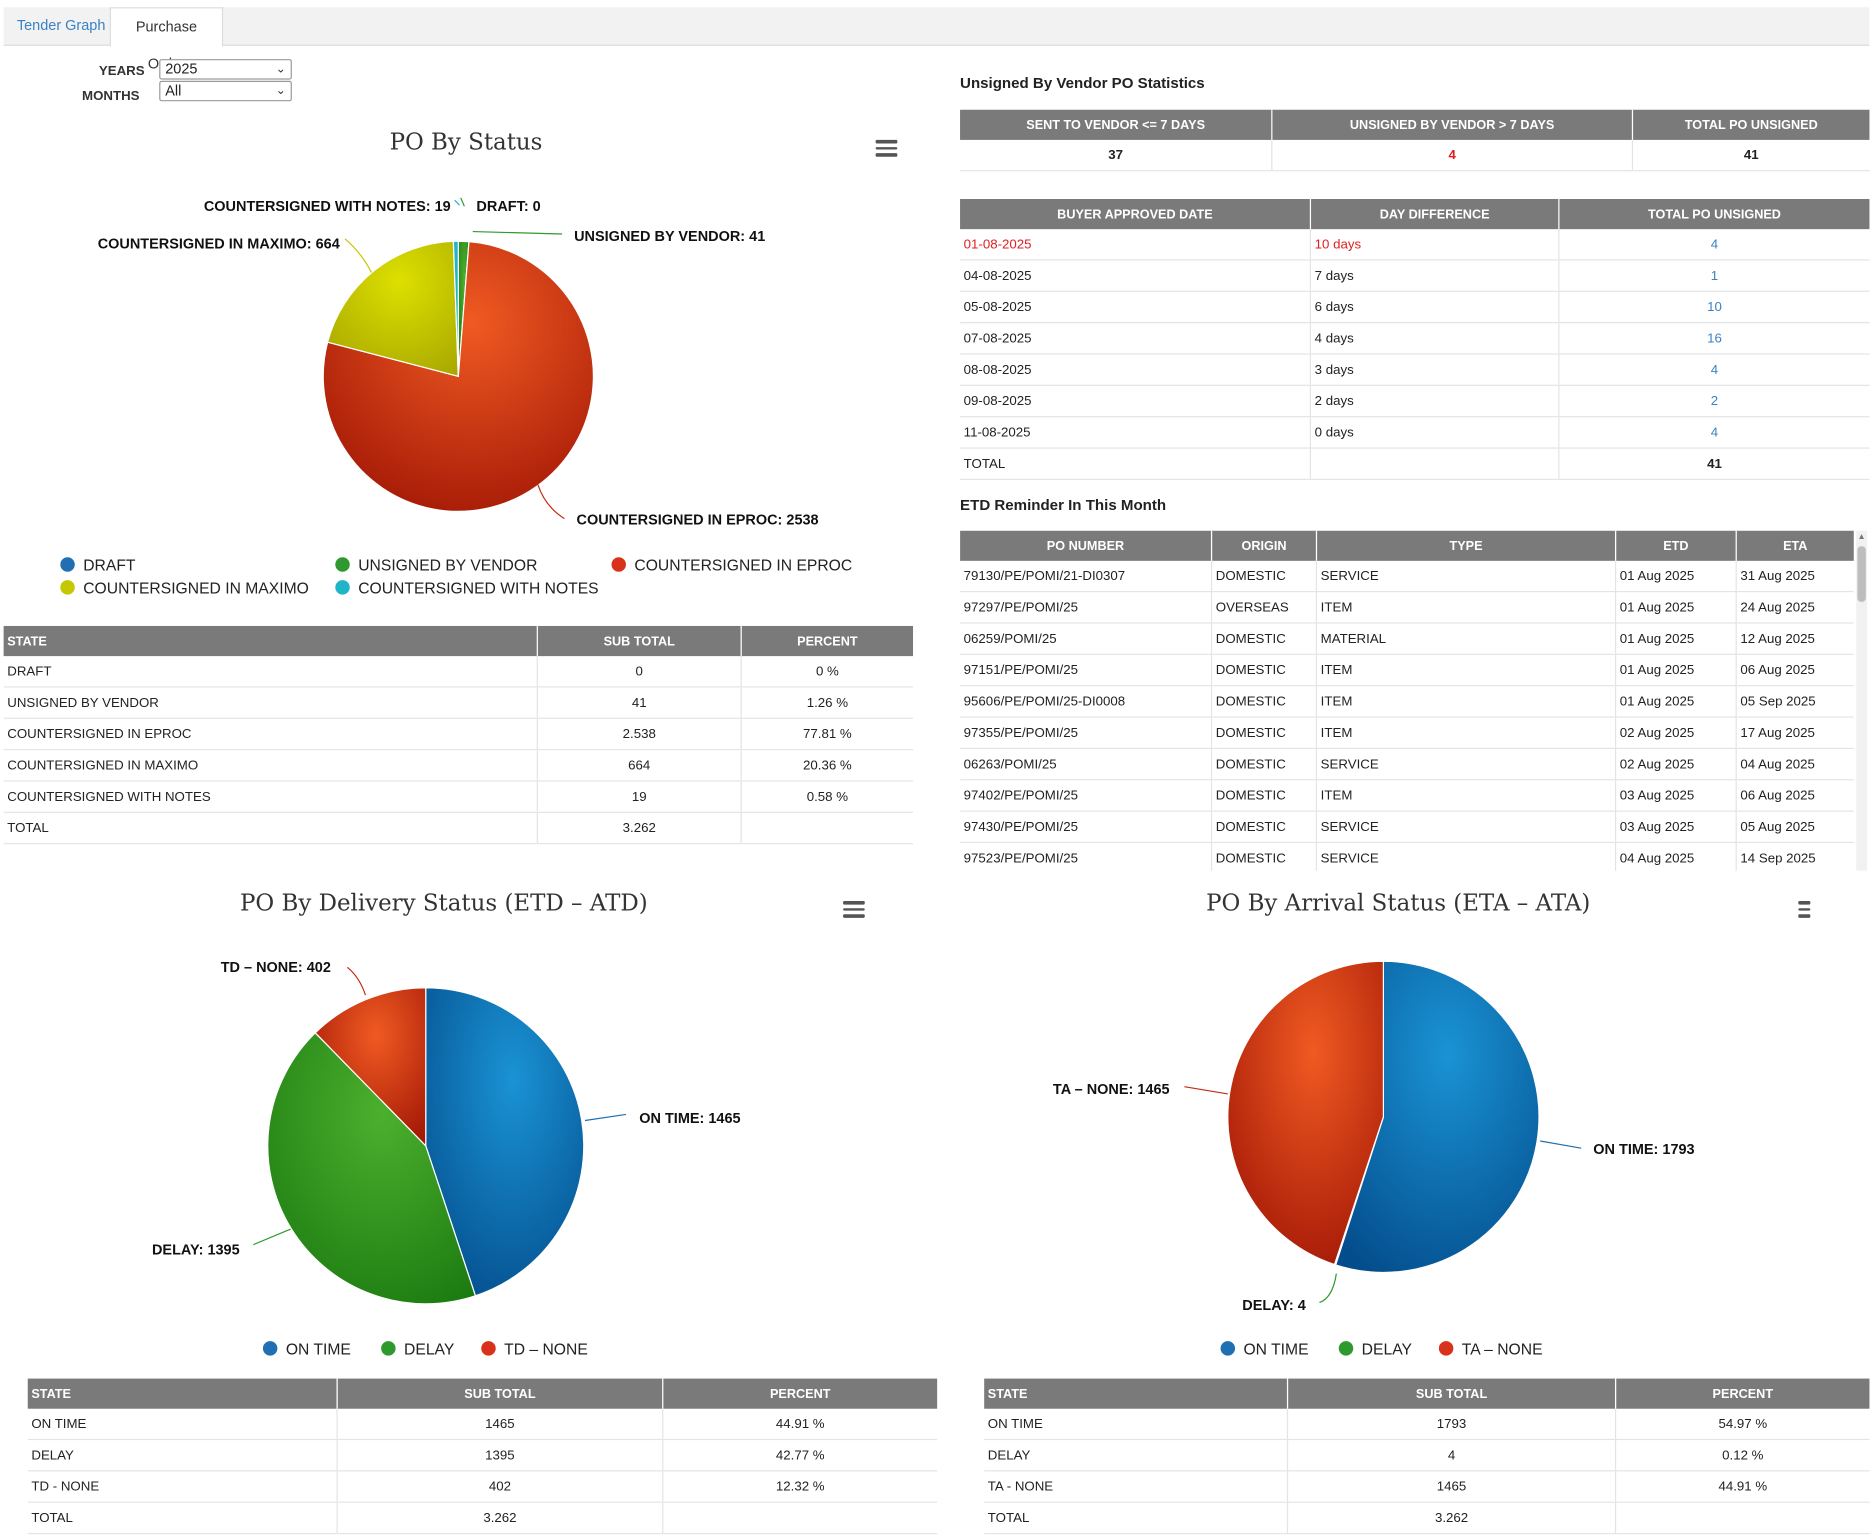 Image resolution: width=1873 pixels, height=1540 pixels. What do you see at coordinates (1675, 545) in the screenshot?
I see `column-header: ETD` at bounding box center [1675, 545].